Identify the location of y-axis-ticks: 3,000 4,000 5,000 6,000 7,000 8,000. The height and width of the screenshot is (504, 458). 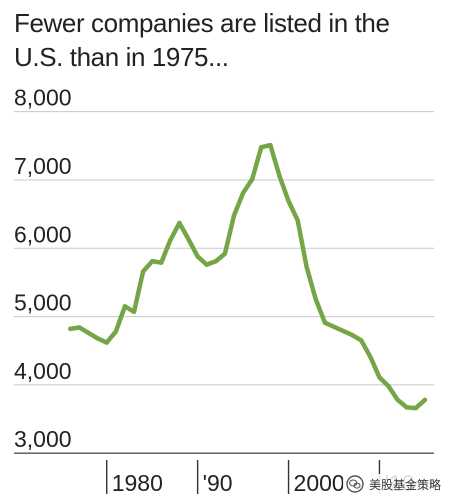
(43, 269).